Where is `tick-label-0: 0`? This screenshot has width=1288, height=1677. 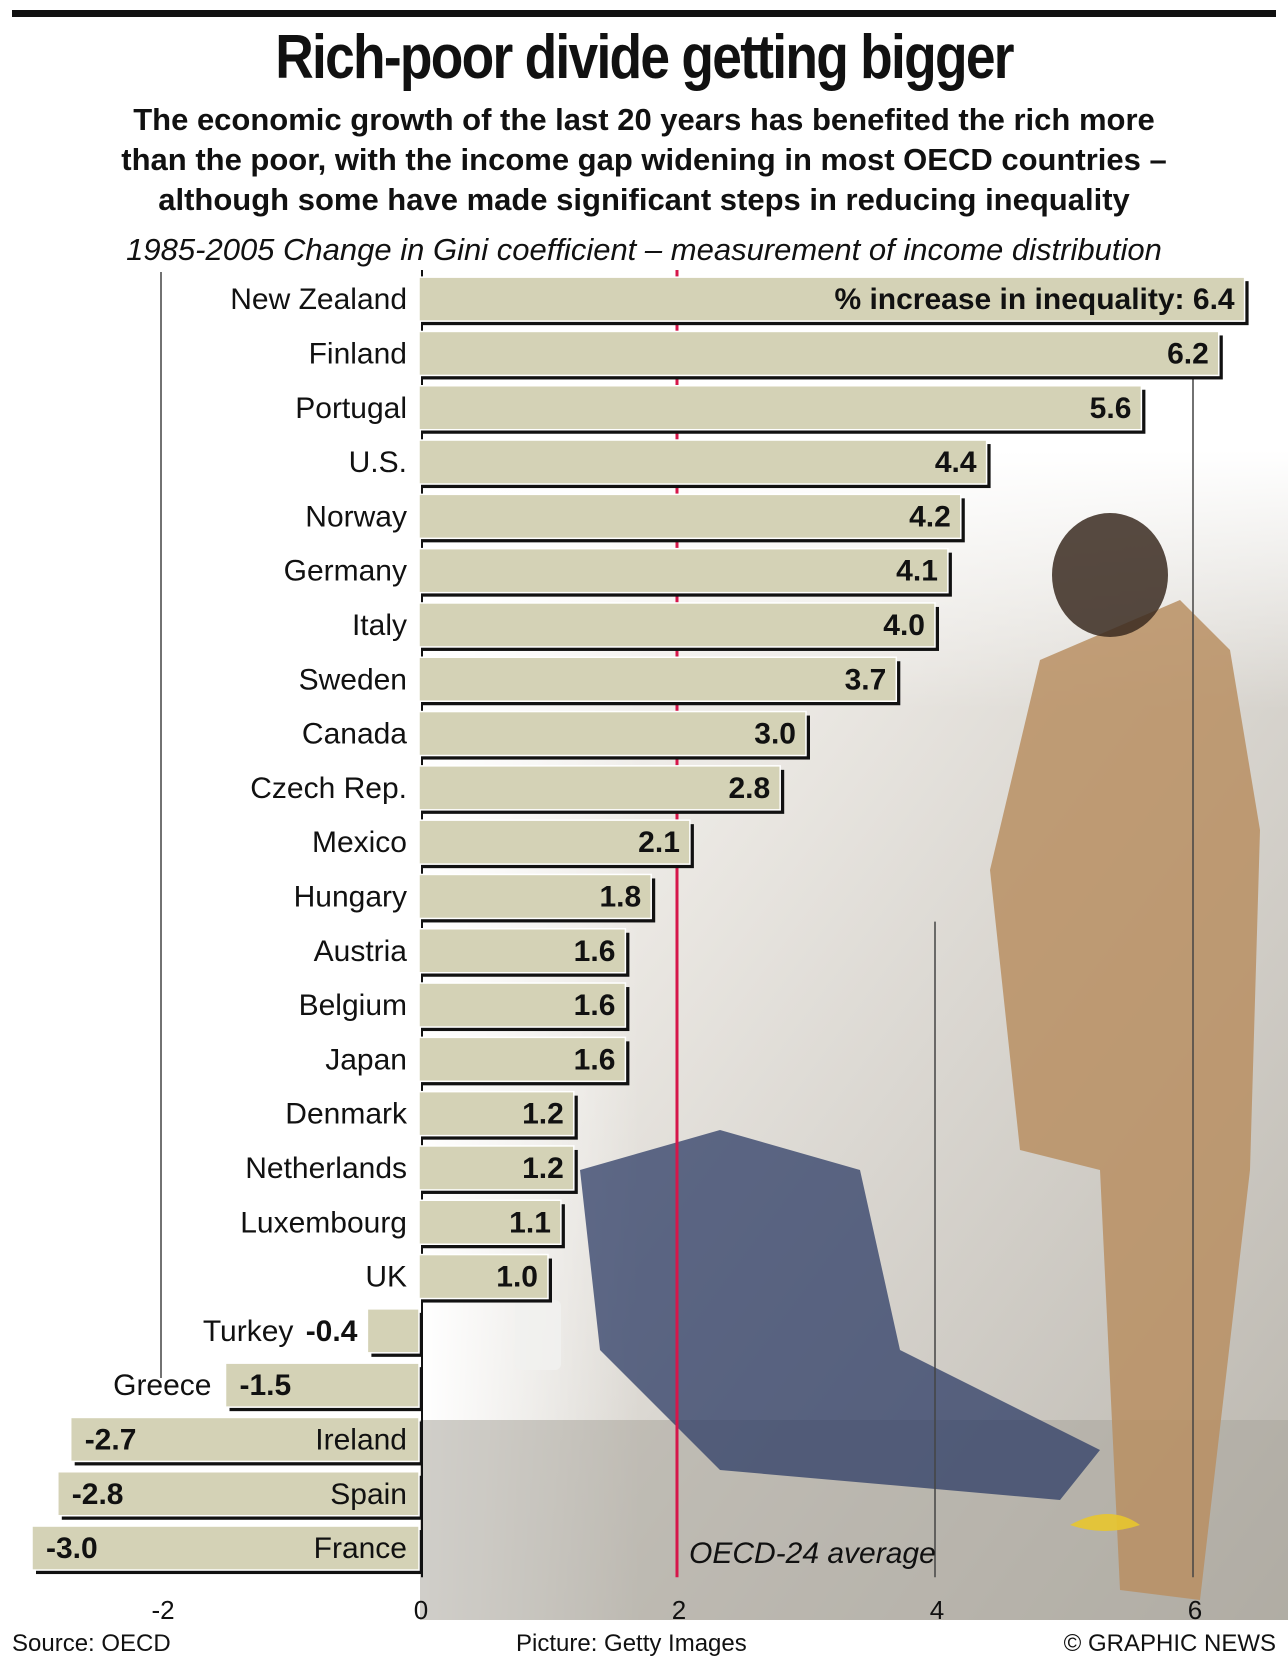
tick-label-0: 0 is located at coordinates (421, 1607).